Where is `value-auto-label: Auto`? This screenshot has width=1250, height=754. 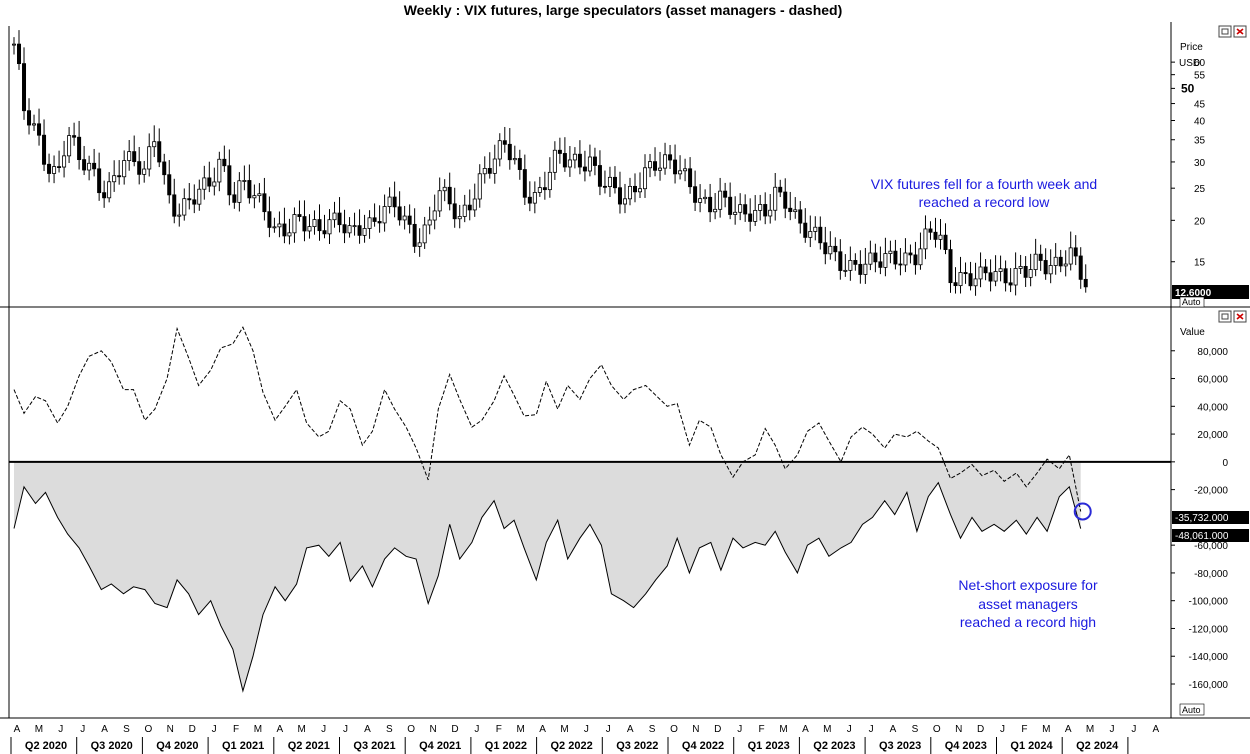 value-auto-label: Auto is located at coordinates (1191, 710).